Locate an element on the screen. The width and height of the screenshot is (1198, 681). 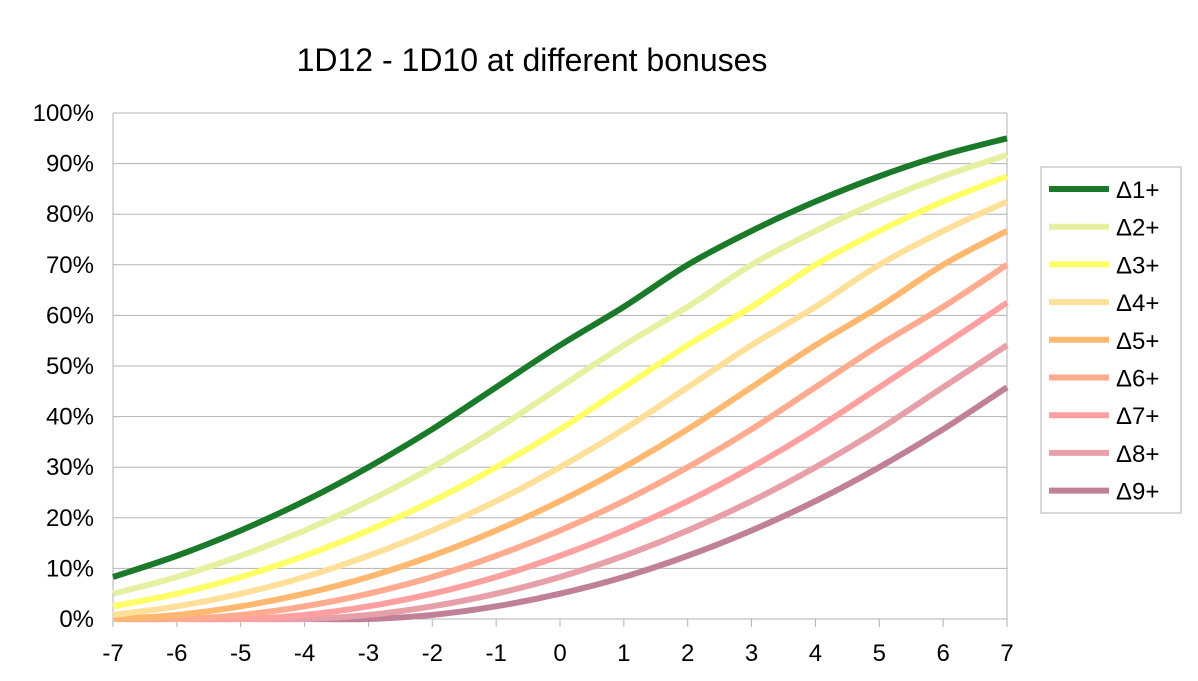
x-tick-label: 7 is located at coordinates (1006, 653).